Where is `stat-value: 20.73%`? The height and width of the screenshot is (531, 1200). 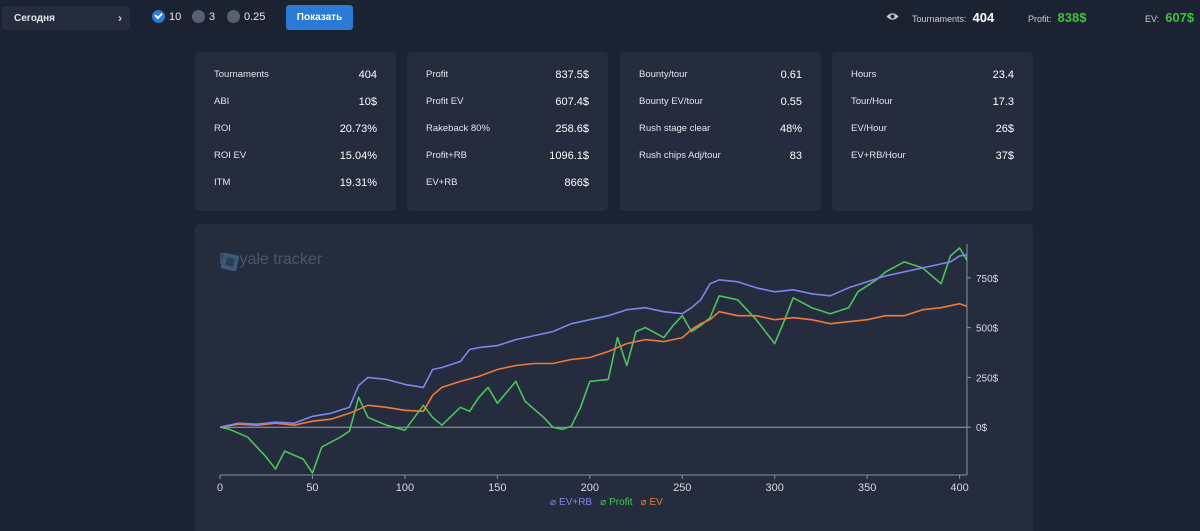
stat-value: 20.73% is located at coordinates (358, 129).